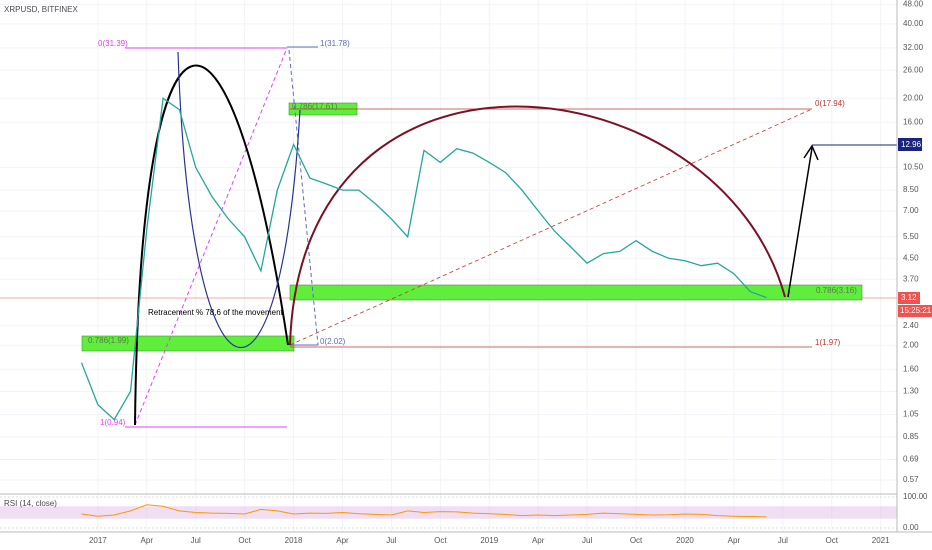 The height and width of the screenshot is (550, 932). What do you see at coordinates (335, 43) in the screenshot?
I see `annotation: 1(31.78)` at bounding box center [335, 43].